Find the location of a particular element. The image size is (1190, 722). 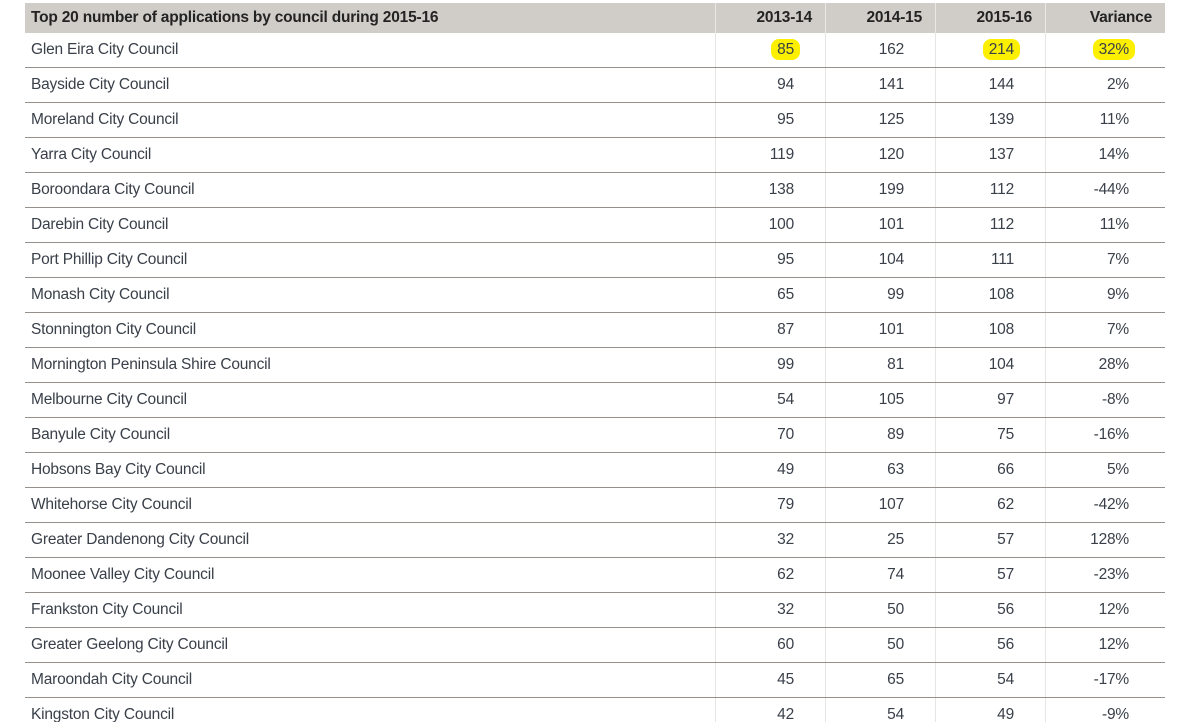

table-row: Whitehorse City Council 79 107 62 -42% is located at coordinates (595, 505).